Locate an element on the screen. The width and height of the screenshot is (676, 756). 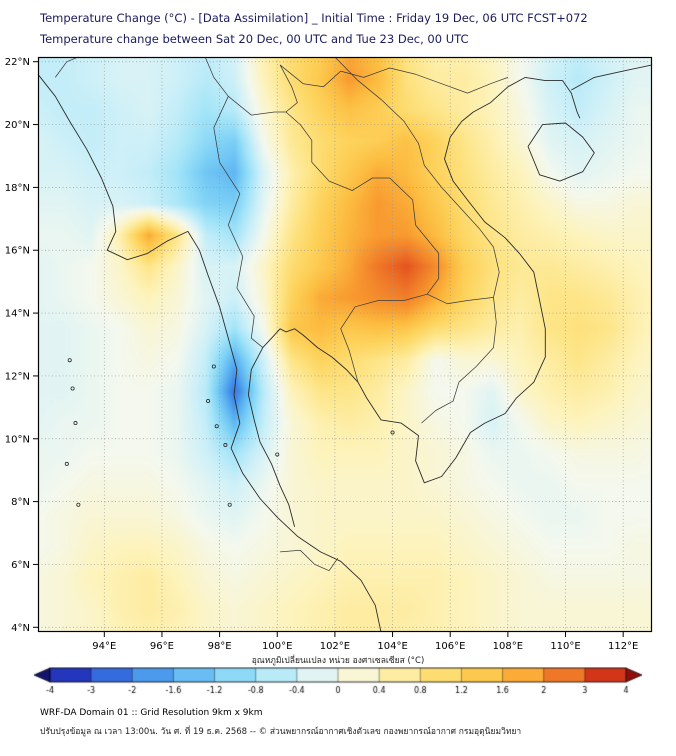
x-tick-label: 94°E is located at coordinates (104, 646).